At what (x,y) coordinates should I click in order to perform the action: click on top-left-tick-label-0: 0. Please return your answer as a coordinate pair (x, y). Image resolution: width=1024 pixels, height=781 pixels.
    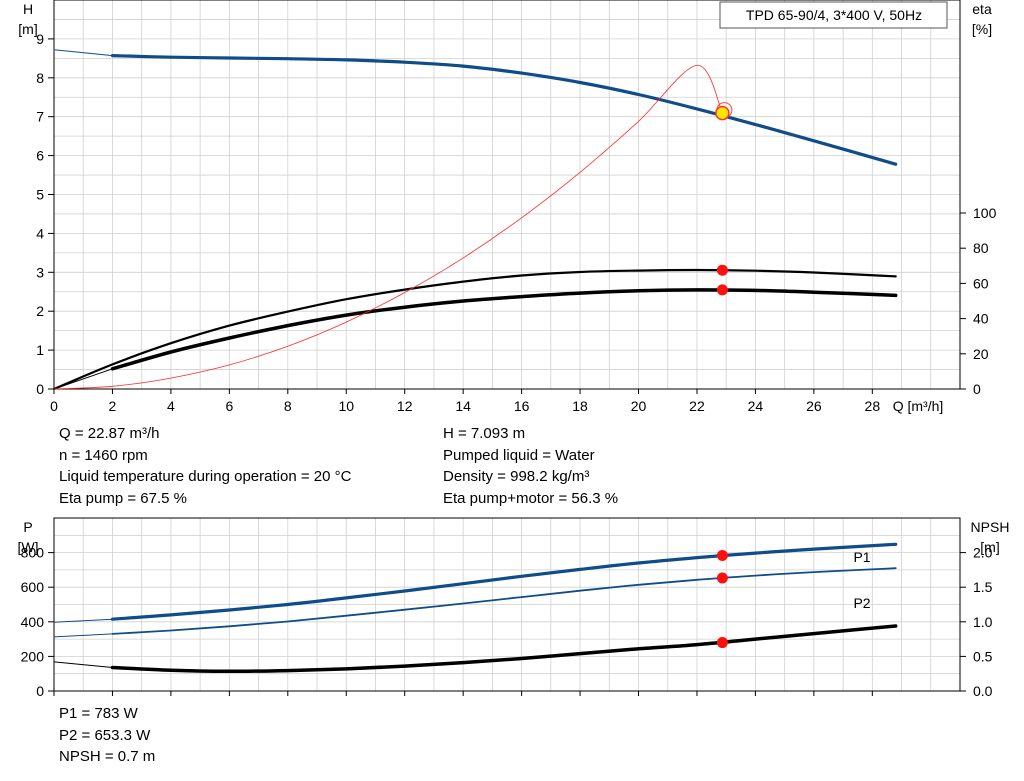
    Looking at the image, I should click on (40, 389).